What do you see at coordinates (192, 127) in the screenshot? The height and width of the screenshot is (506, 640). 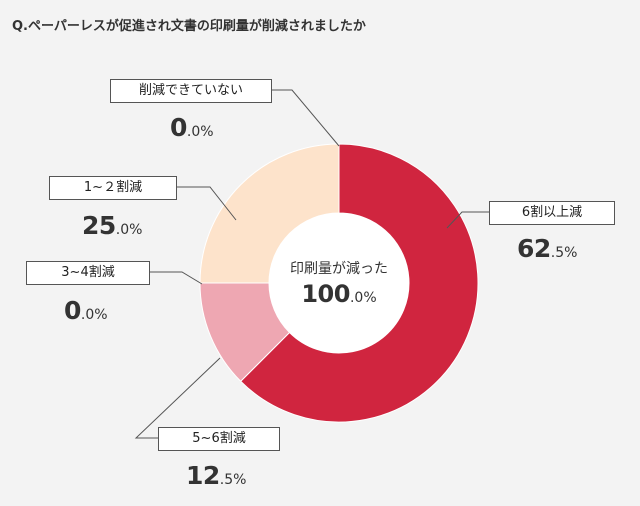 I see `pct-no-reduction: 0.0%` at bounding box center [192, 127].